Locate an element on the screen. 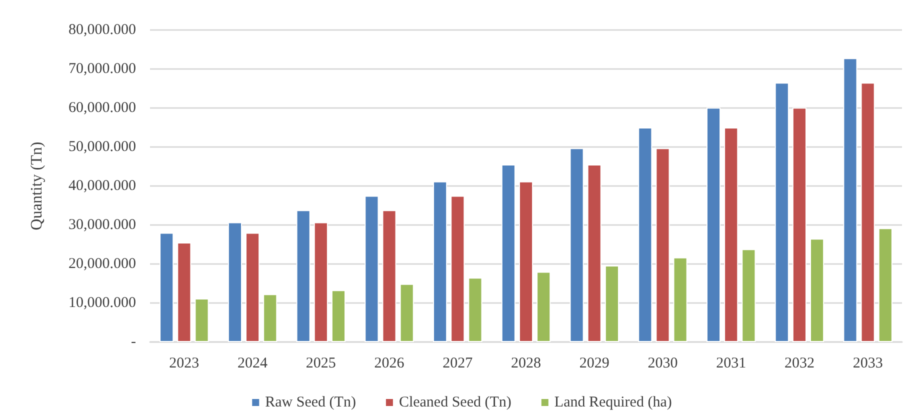 The image size is (922, 417). x-tick-label: 2024 is located at coordinates (253, 364).